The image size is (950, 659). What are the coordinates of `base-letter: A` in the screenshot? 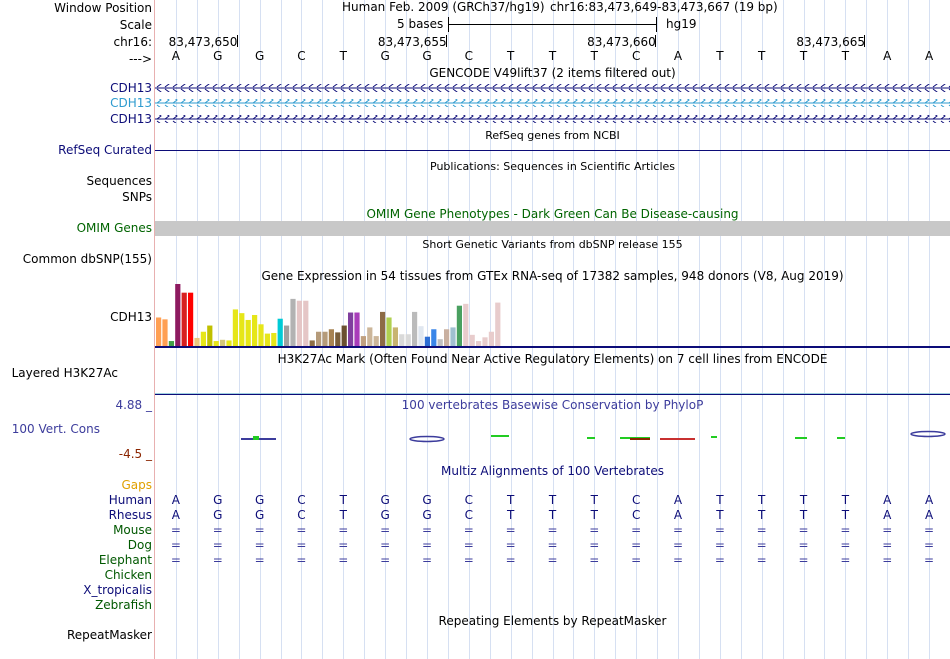 It's located at (678, 56).